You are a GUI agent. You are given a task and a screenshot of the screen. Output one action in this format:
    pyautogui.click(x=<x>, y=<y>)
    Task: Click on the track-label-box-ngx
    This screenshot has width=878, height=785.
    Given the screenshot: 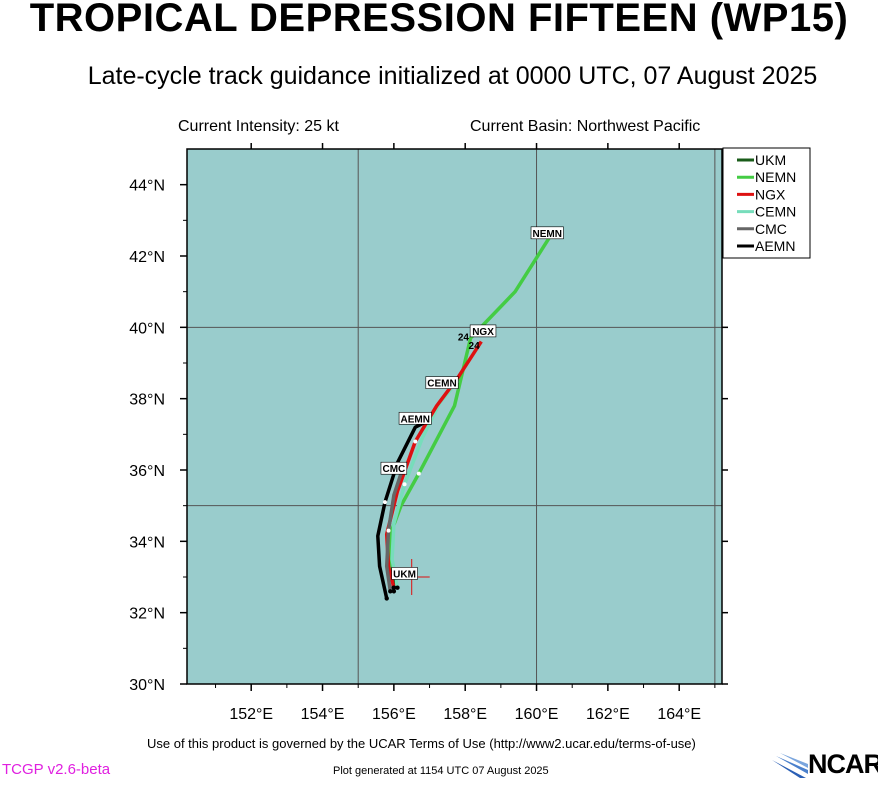 What is the action you would take?
    pyautogui.click(x=483, y=331)
    